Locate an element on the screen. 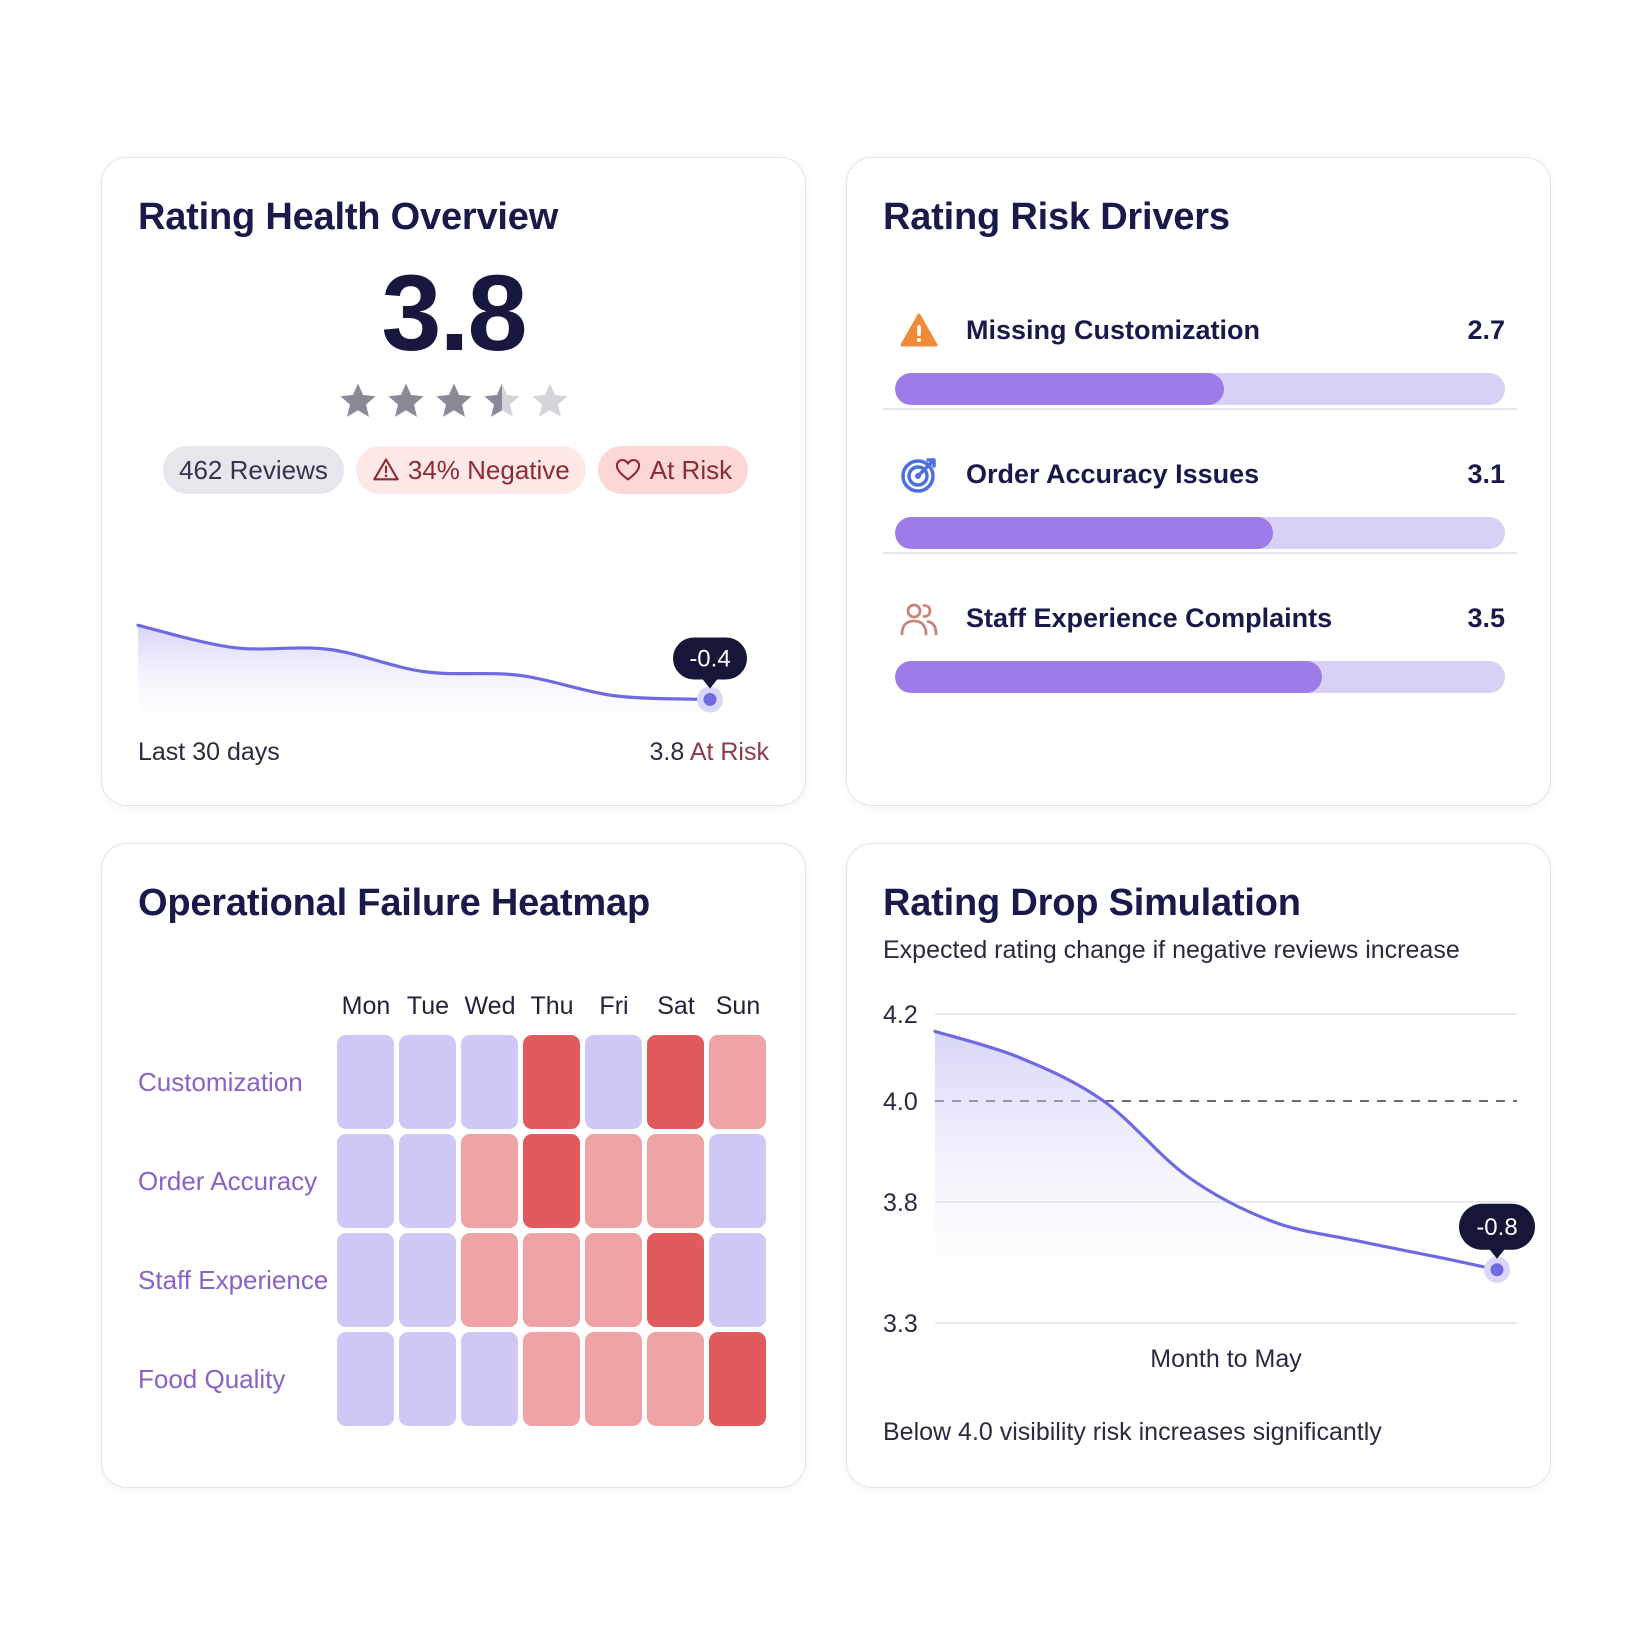 The height and width of the screenshot is (1648, 1648). trend-delta-tooltip: -0.4 is located at coordinates (710, 663).